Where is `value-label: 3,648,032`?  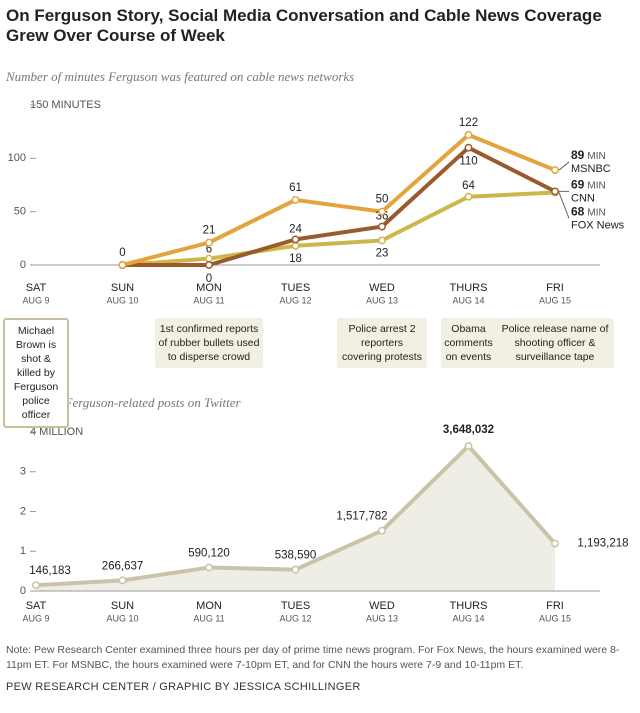 value-label: 3,648,032 is located at coordinates (468, 430).